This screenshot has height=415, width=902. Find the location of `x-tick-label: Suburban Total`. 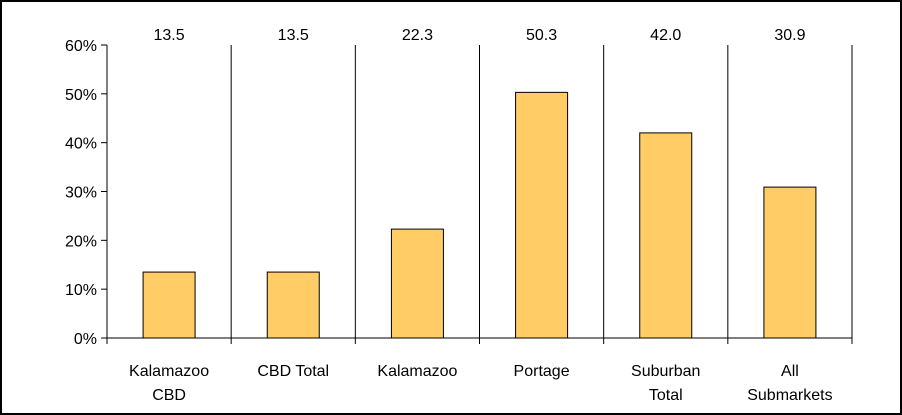

x-tick-label: Suburban Total is located at coordinates (665, 383).